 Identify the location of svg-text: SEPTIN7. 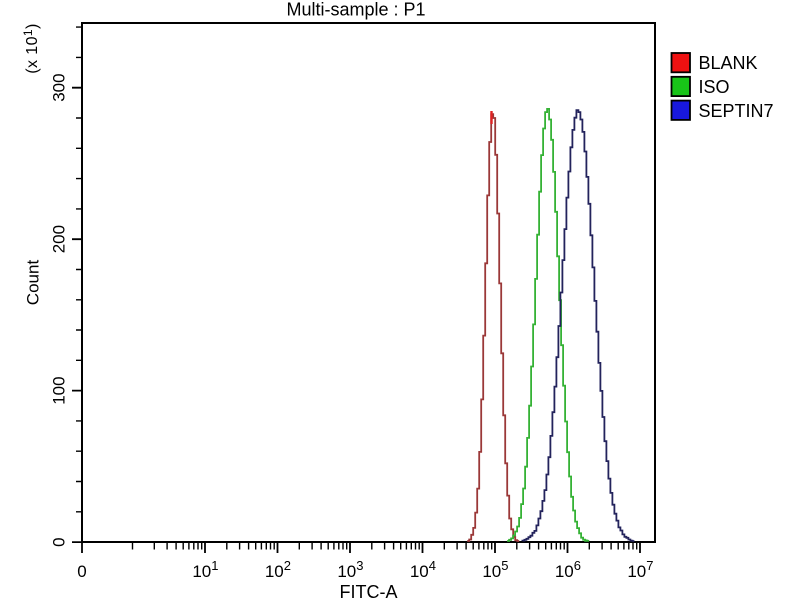
(736, 111).